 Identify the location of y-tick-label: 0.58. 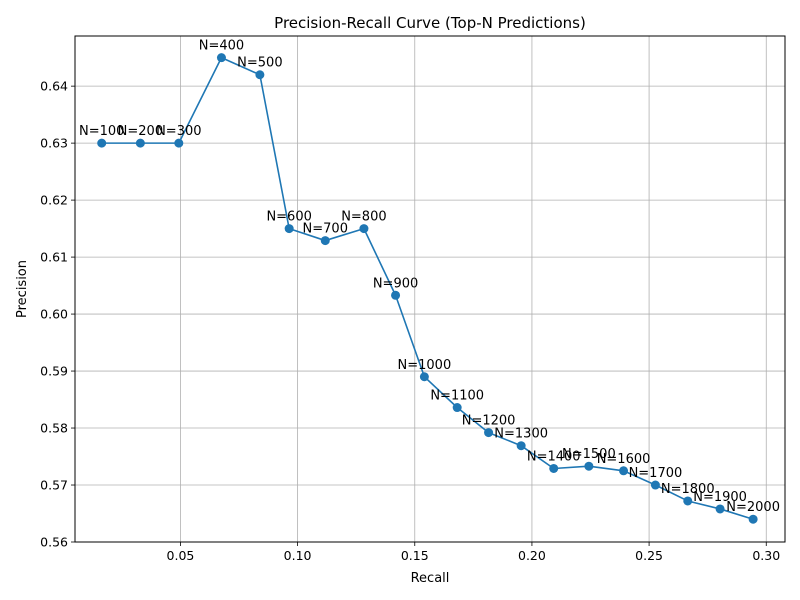
(54, 428).